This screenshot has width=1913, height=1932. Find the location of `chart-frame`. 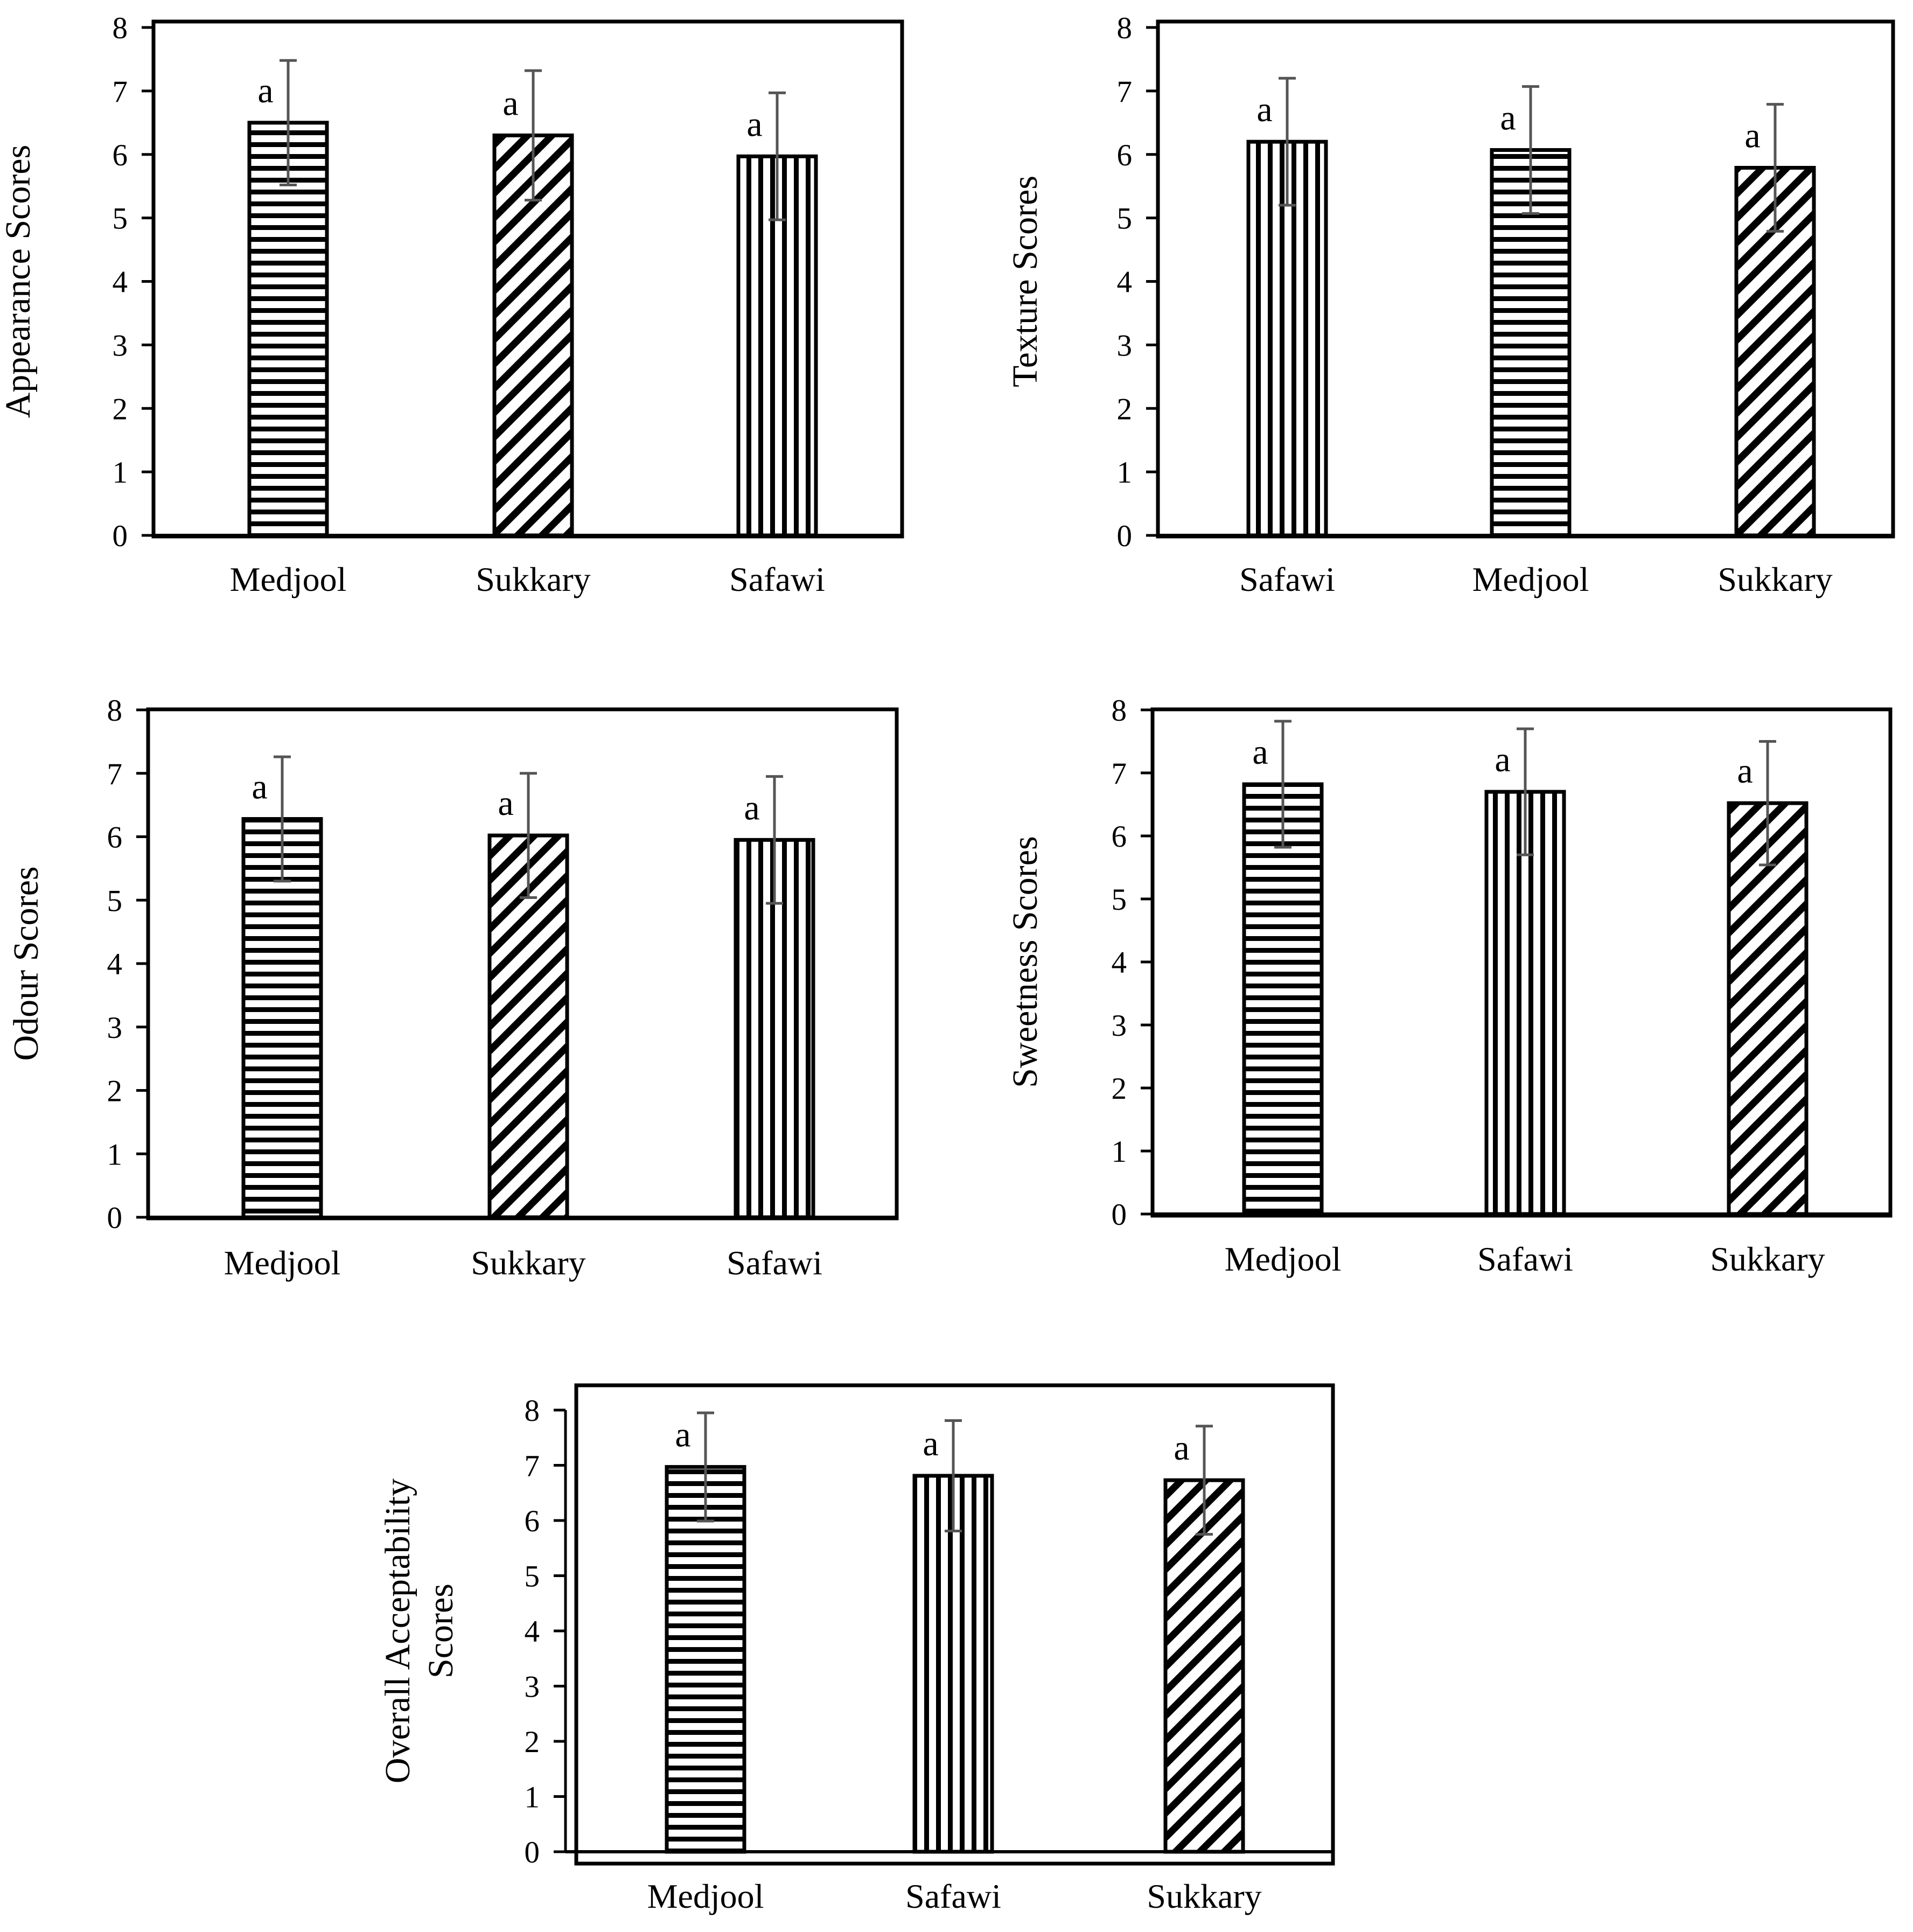

chart-frame is located at coordinates (954, 1624).